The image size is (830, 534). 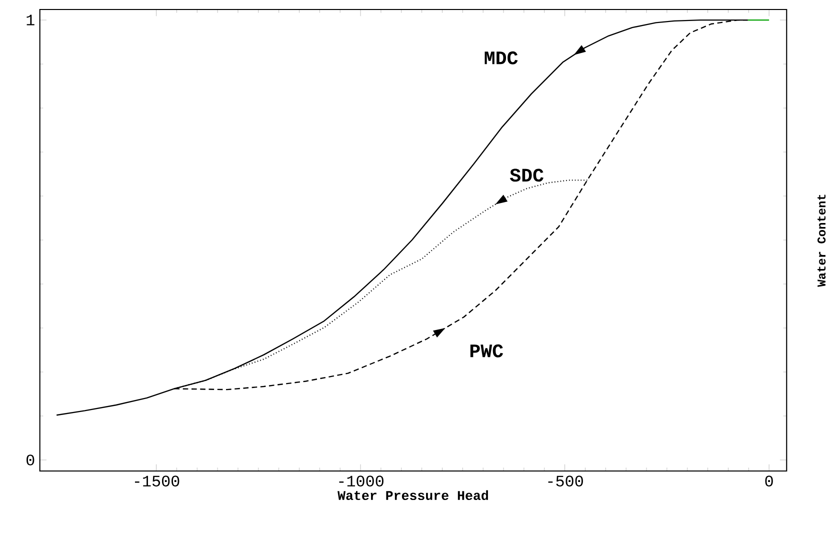 What do you see at coordinates (527, 175) in the screenshot?
I see `series-label: SDC` at bounding box center [527, 175].